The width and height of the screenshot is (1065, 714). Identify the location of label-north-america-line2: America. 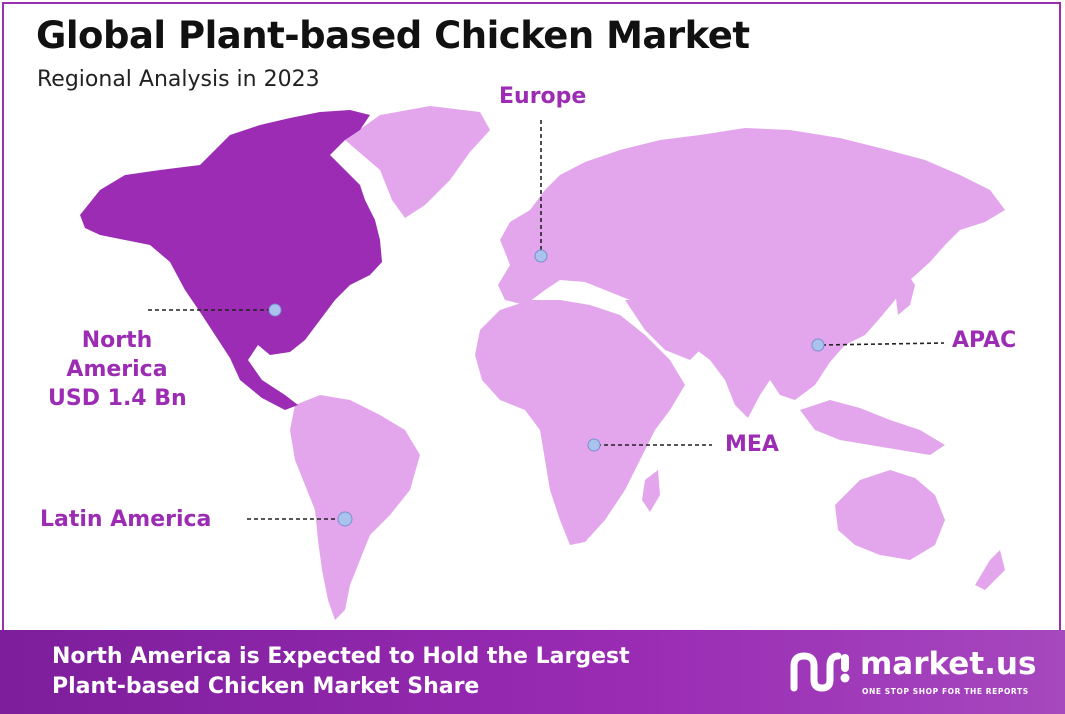
(117, 369).